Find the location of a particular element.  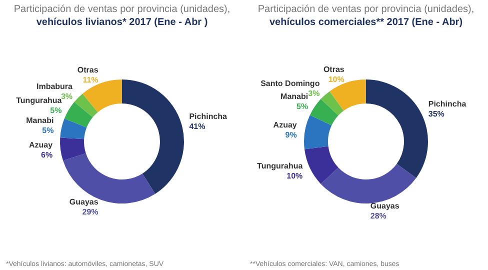

data-label: 41% is located at coordinates (197, 126).